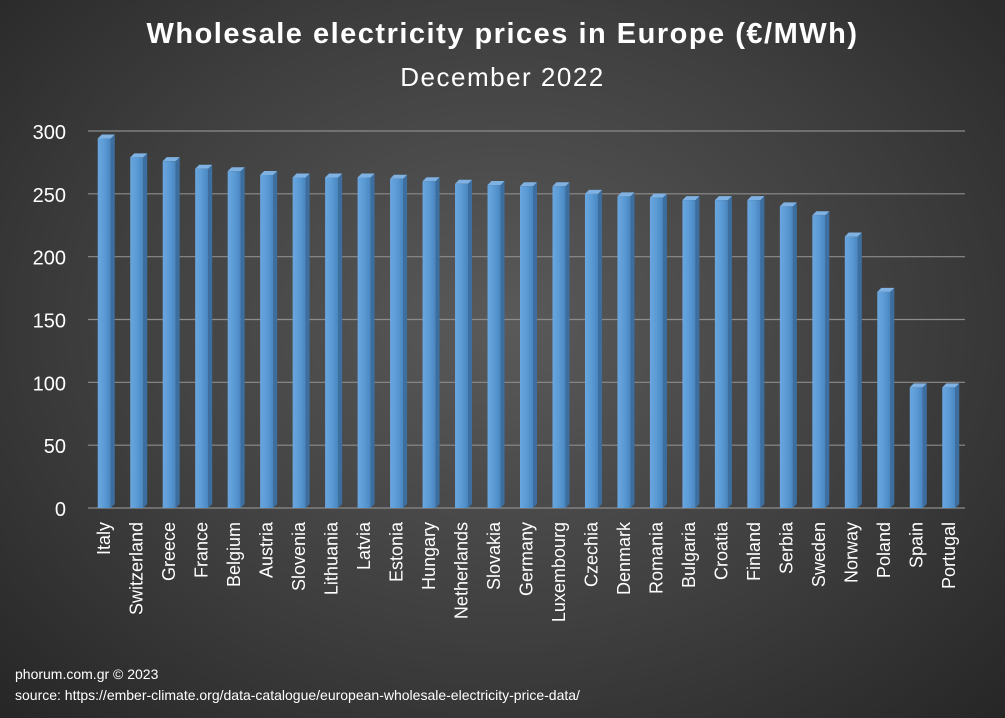  What do you see at coordinates (60, 510) in the screenshot?
I see `y-tick-label: 0` at bounding box center [60, 510].